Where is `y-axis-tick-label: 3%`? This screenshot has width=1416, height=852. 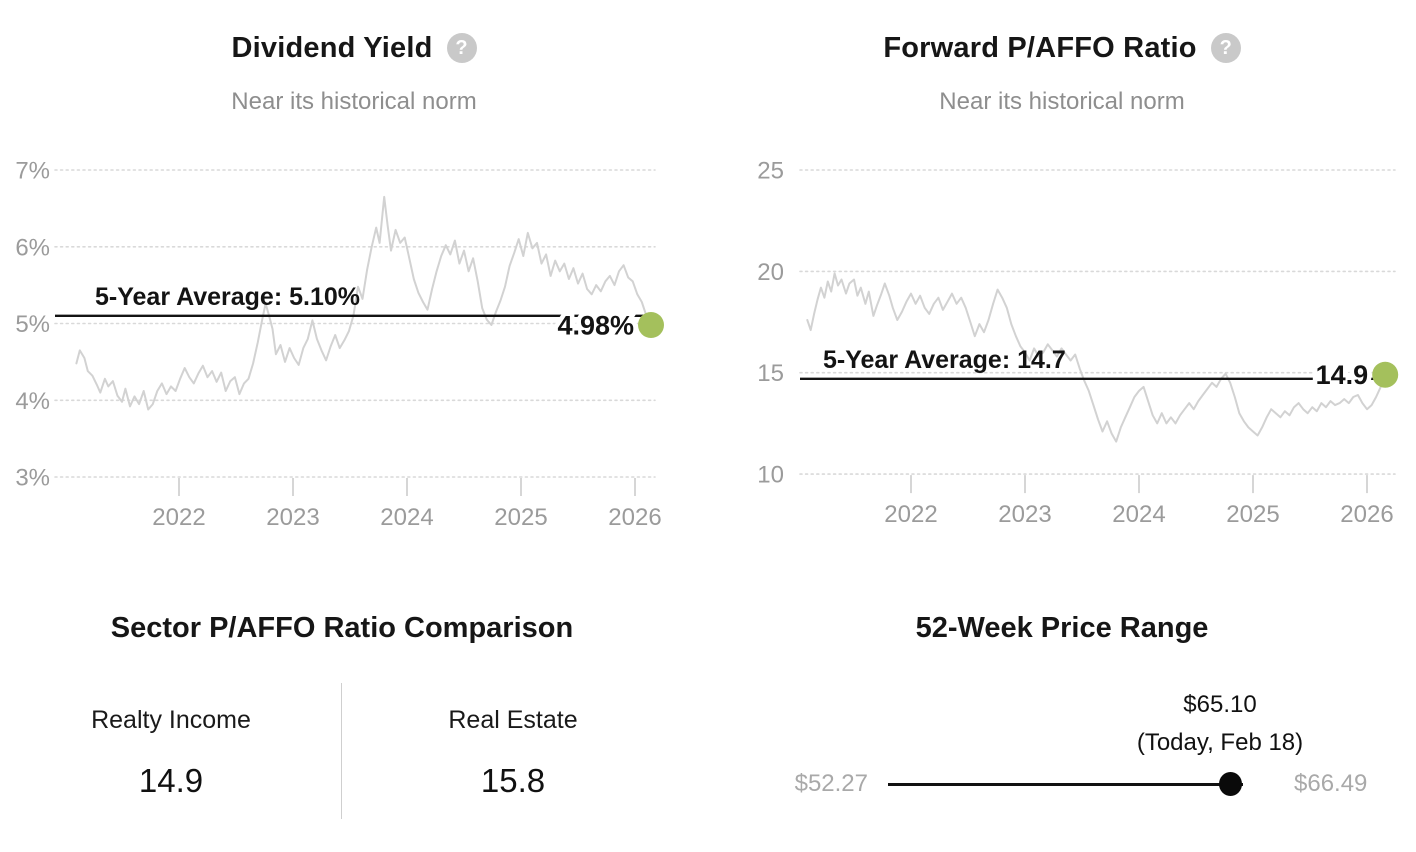 y-axis-tick-label: 3% is located at coordinates (32, 478).